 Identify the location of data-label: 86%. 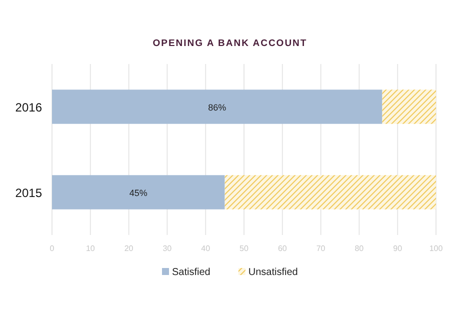
(217, 107).